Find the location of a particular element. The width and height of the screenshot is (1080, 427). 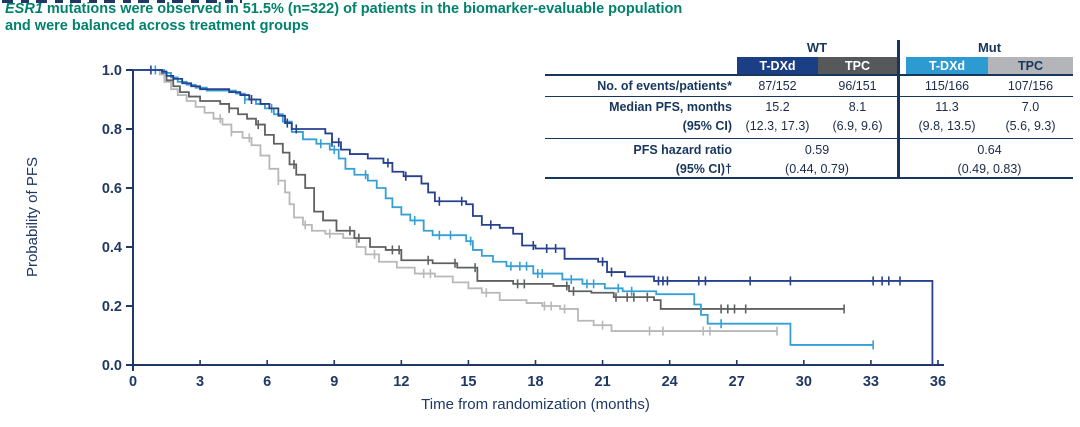

median-wt-tpc: 8.1 (6.9, 9.6) is located at coordinates (857, 116).